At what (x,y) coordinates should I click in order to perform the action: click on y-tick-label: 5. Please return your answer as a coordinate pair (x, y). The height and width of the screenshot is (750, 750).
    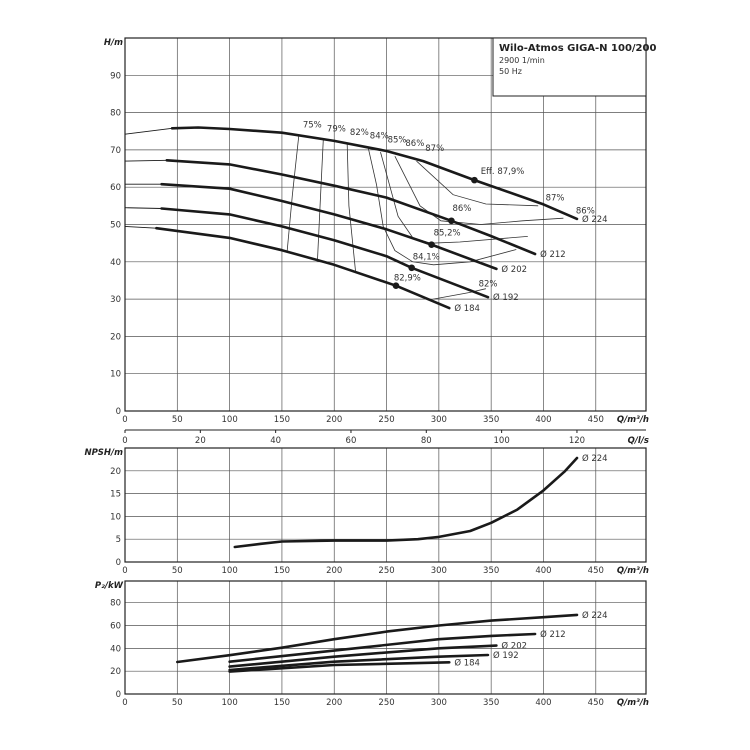
    Looking at the image, I should click on (118, 540).